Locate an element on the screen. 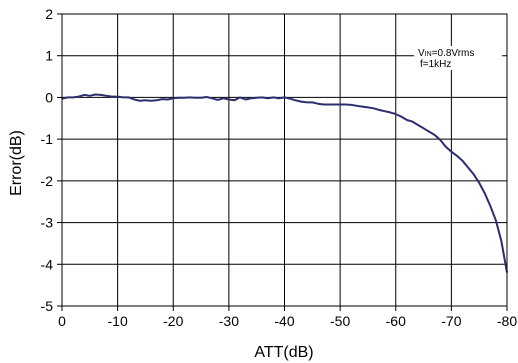 The height and width of the screenshot is (363, 518). x-tick-label: -70 is located at coordinates (451, 321).